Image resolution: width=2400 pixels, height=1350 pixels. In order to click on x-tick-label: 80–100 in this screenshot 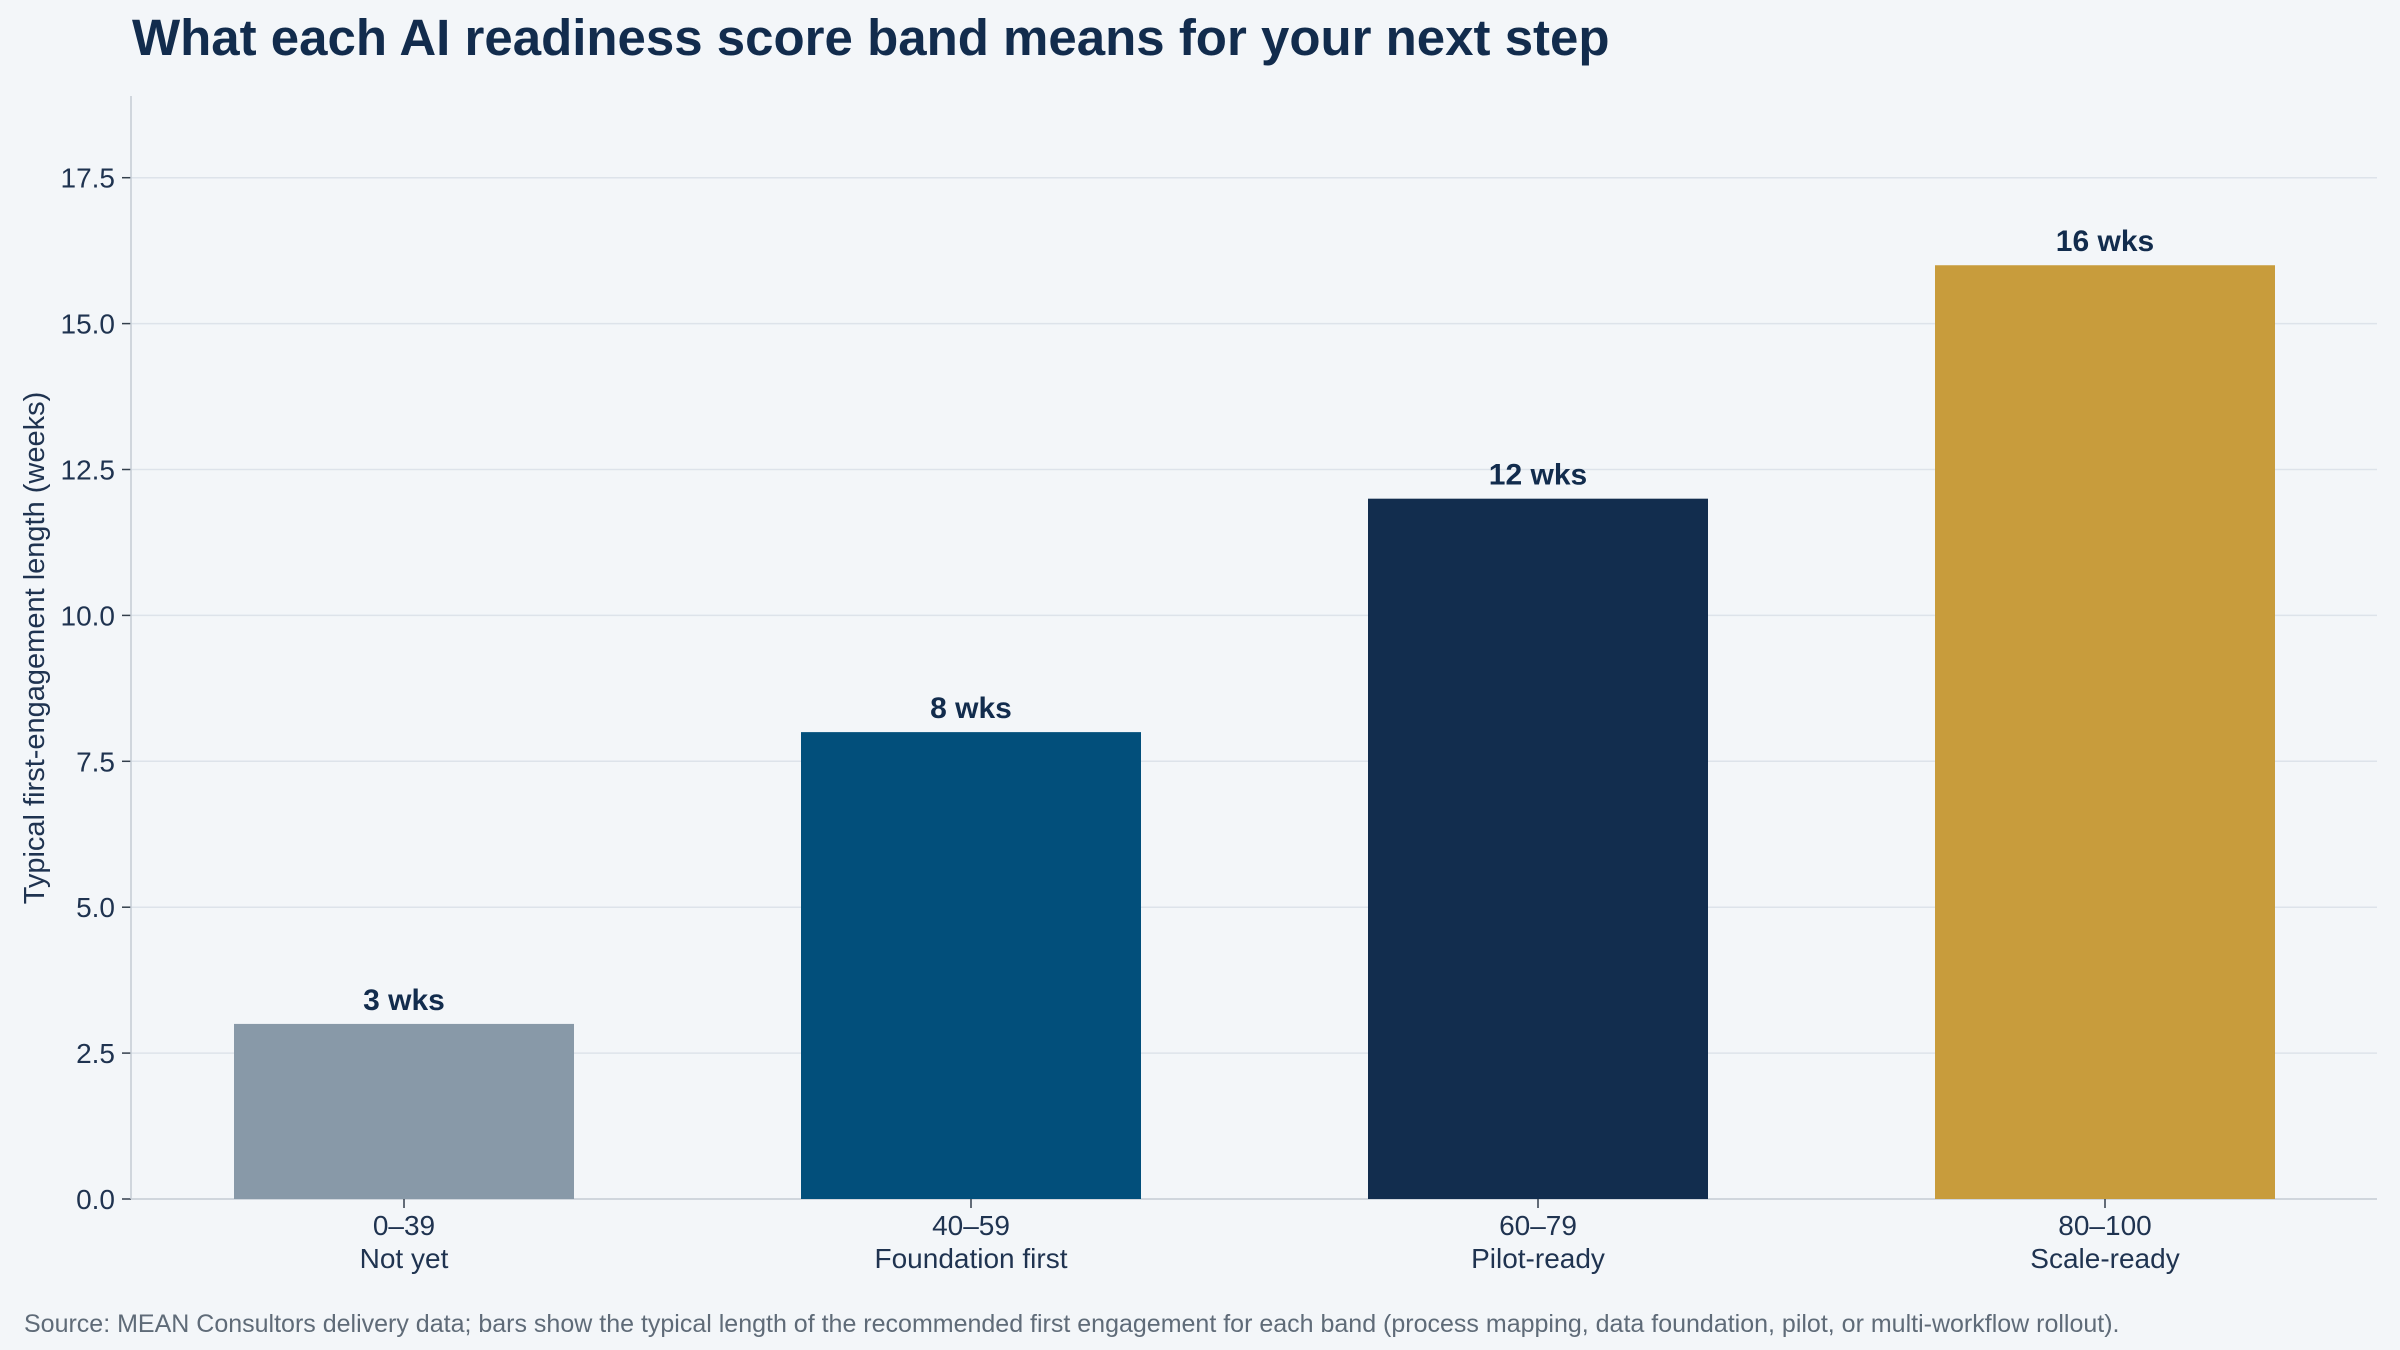, I will do `click(2104, 1225)`.